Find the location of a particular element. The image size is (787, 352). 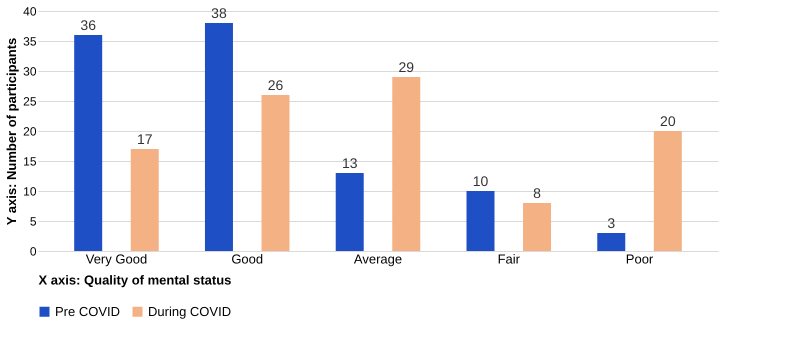

data-label: 26 is located at coordinates (276, 85).